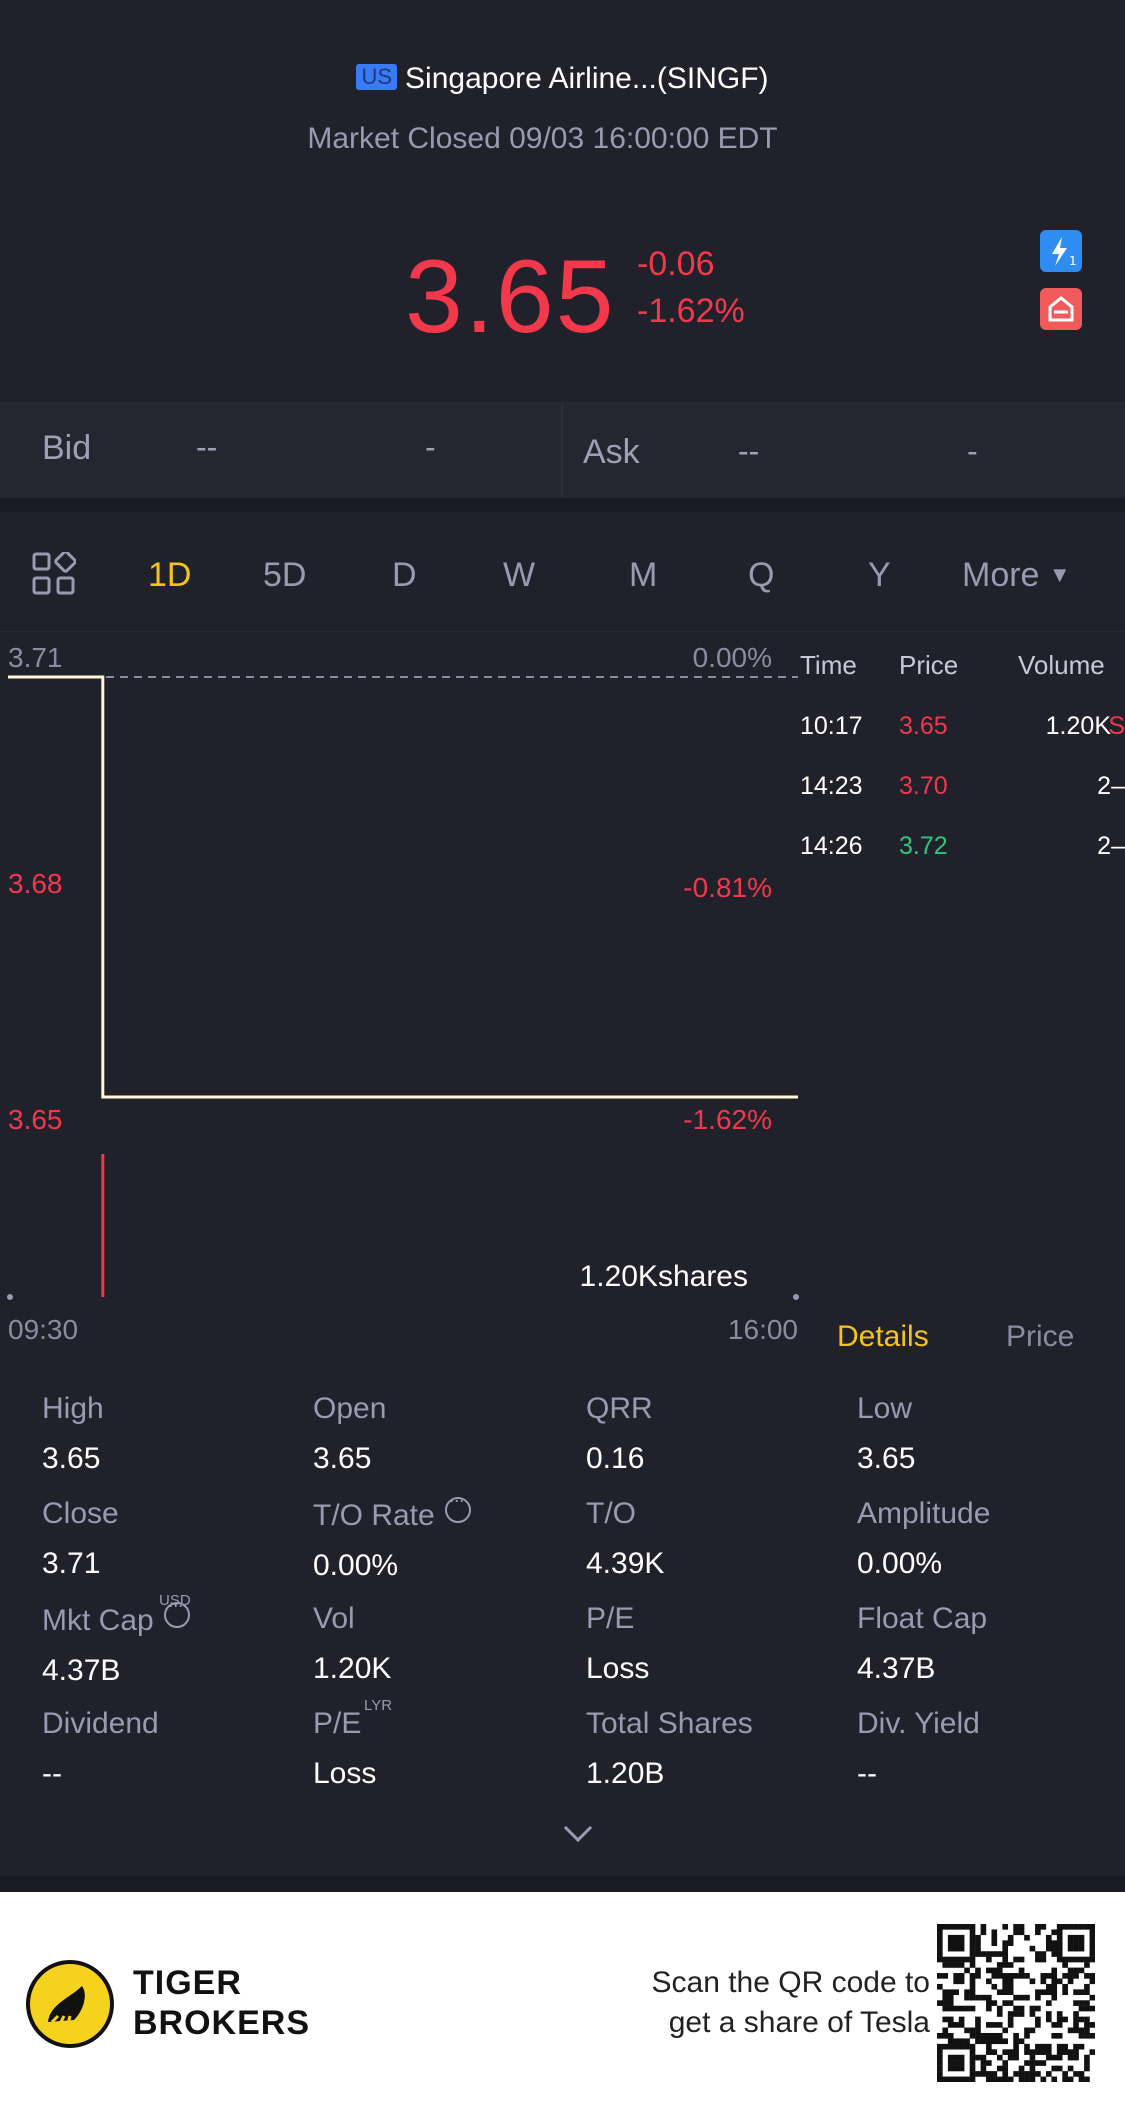 This screenshot has width=1125, height=2113. Describe the element at coordinates (1016, 2003) in the screenshot. I see `qr-code` at that location.